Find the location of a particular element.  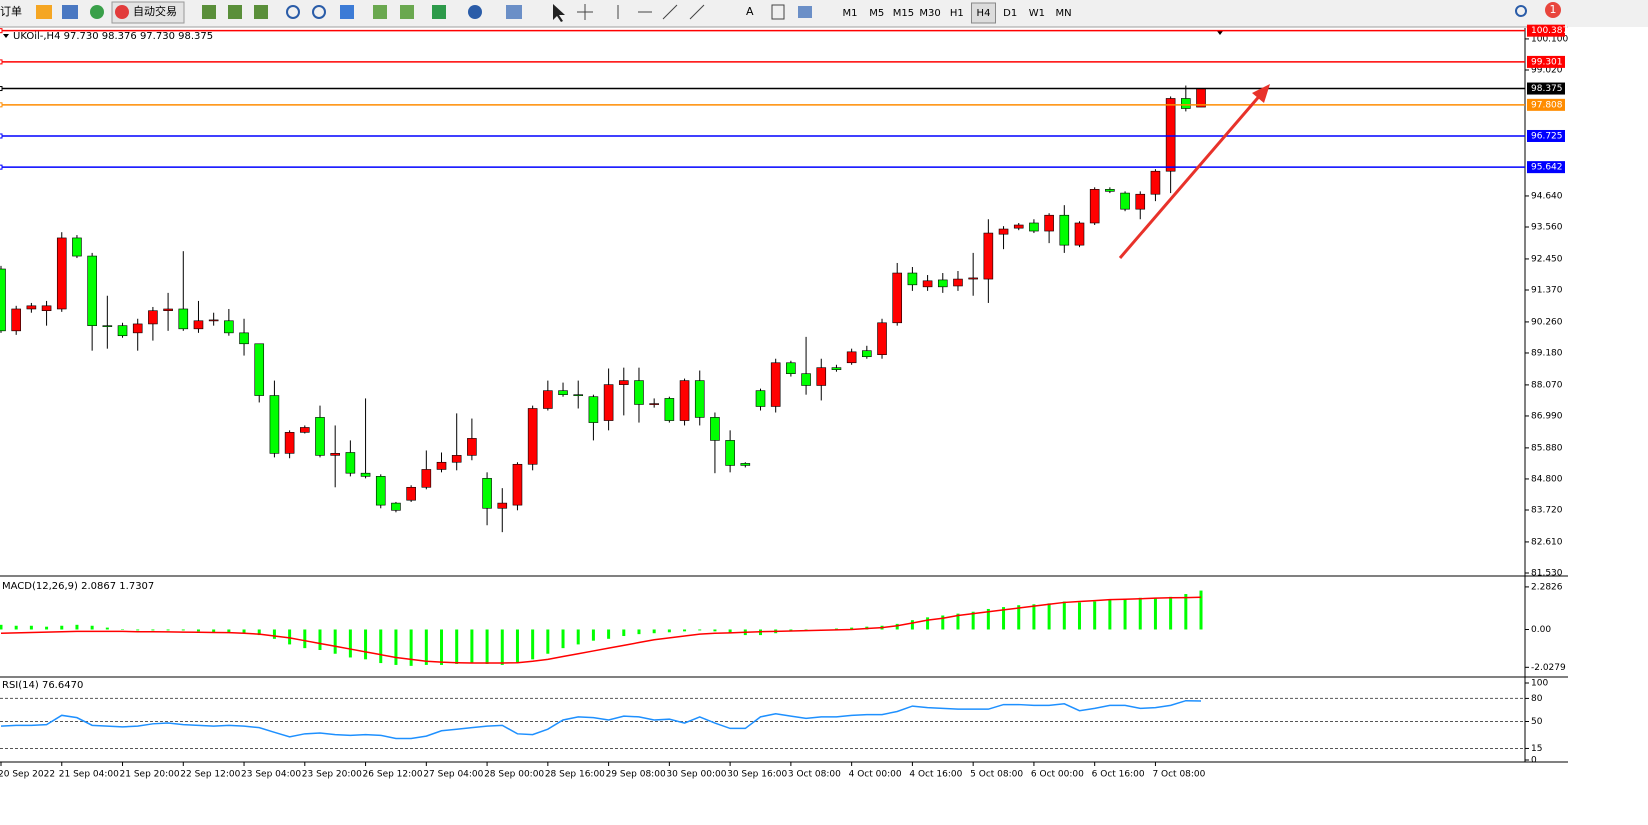

x-tick-label: 6 Oct 16:00 is located at coordinates (1118, 775).